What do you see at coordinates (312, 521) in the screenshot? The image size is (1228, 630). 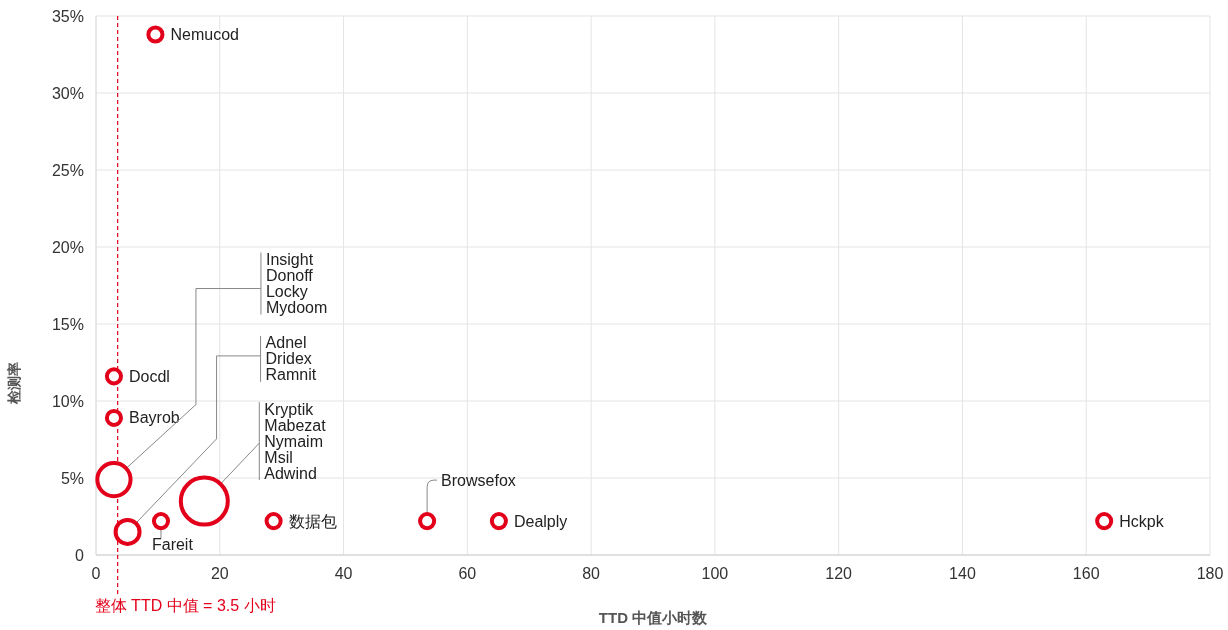 I see `annotation: 数据包` at bounding box center [312, 521].